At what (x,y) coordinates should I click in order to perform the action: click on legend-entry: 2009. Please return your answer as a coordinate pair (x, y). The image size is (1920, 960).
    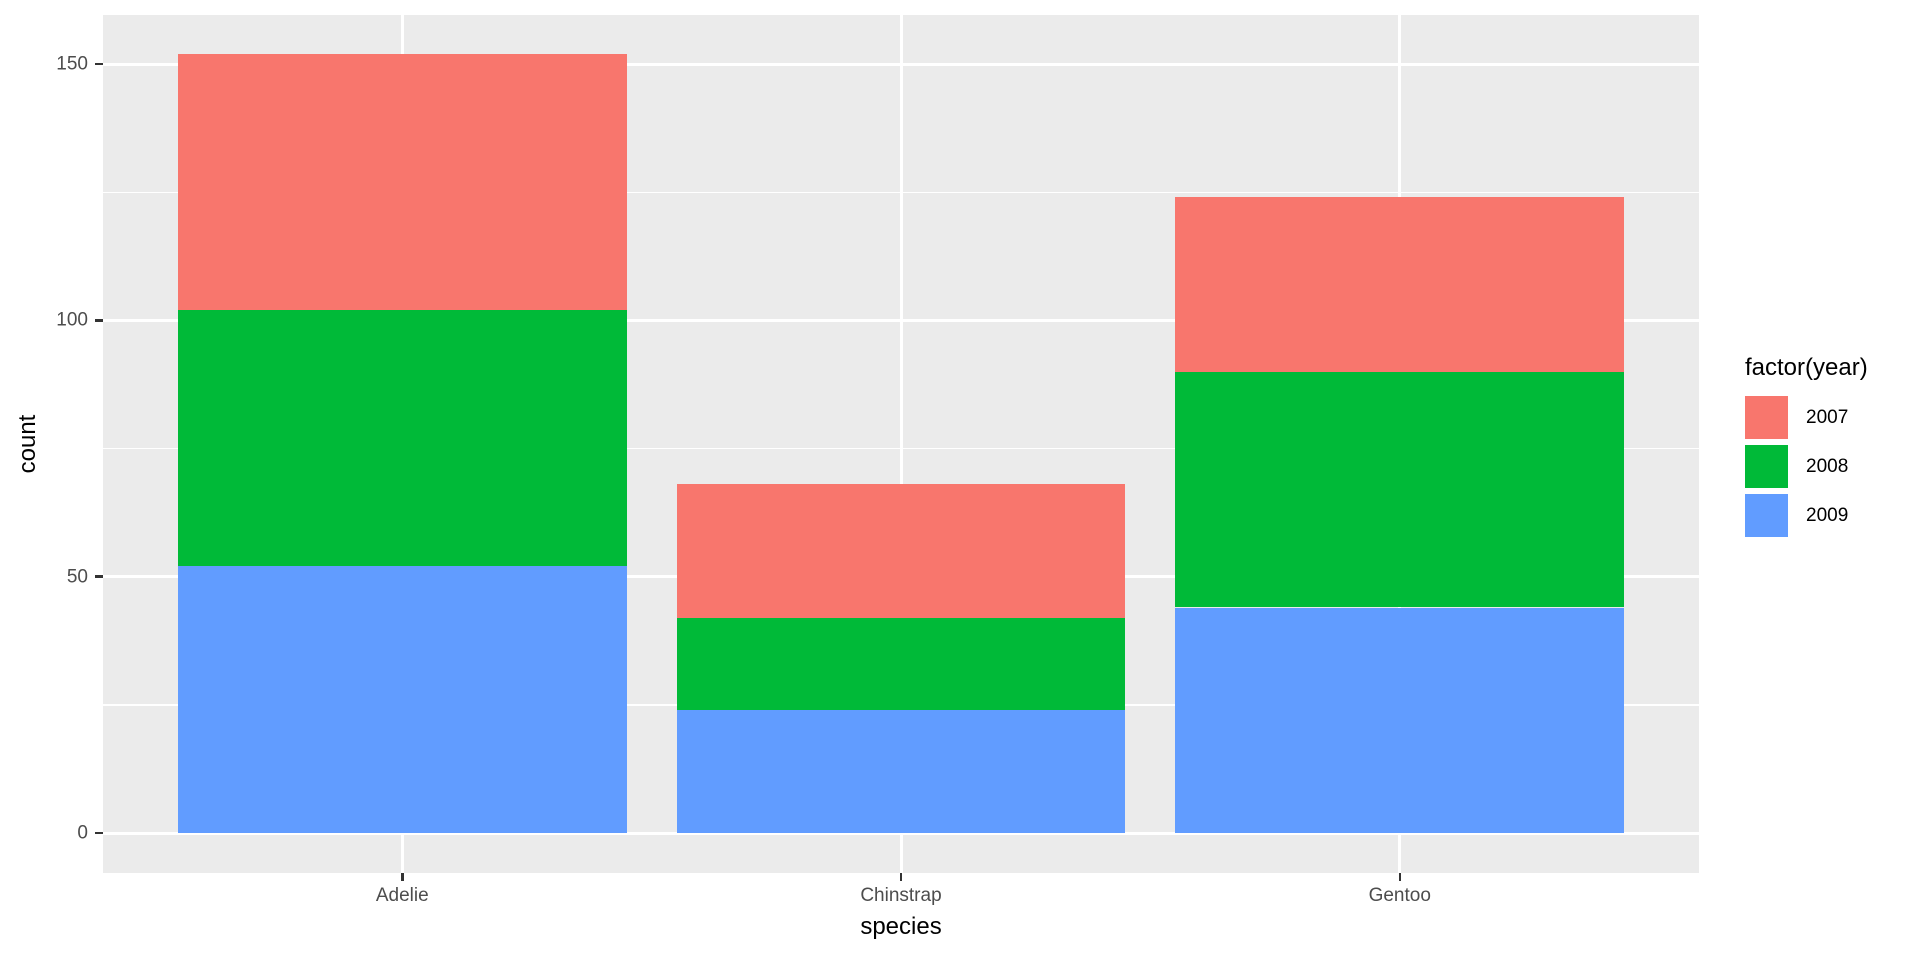
    Looking at the image, I should click on (1806, 515).